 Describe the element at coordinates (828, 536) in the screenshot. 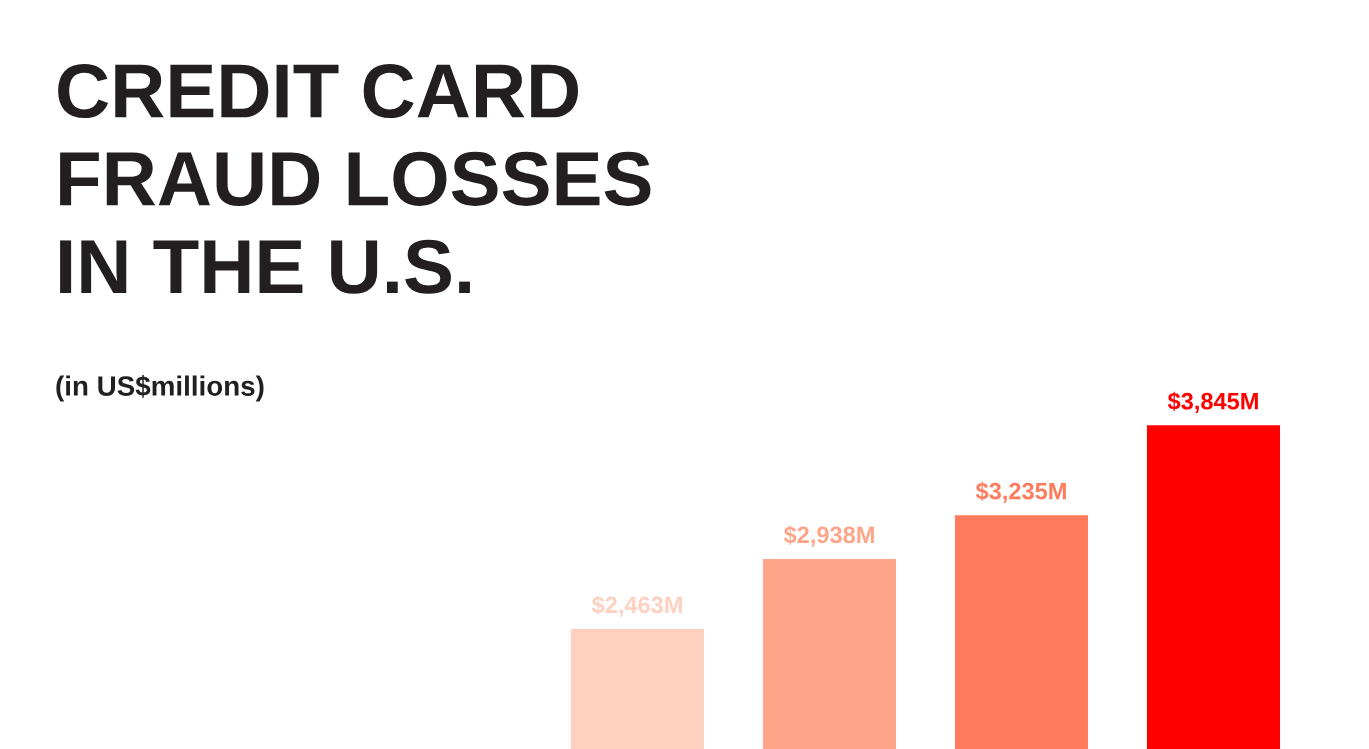

I see `data-label: $2,938M` at that location.